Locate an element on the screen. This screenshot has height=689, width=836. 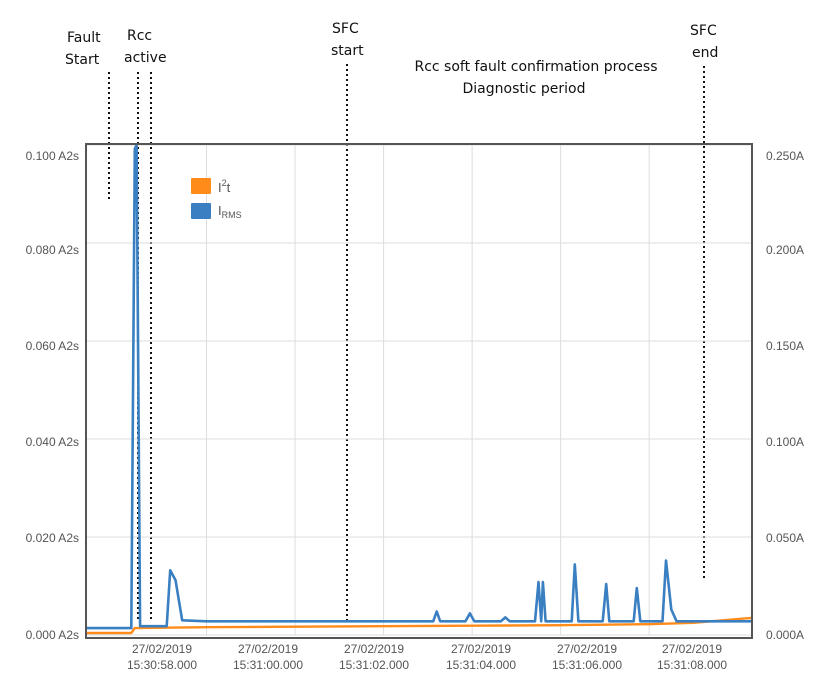
annotation-rcc-active-line1: Rcc is located at coordinates (139, 36).